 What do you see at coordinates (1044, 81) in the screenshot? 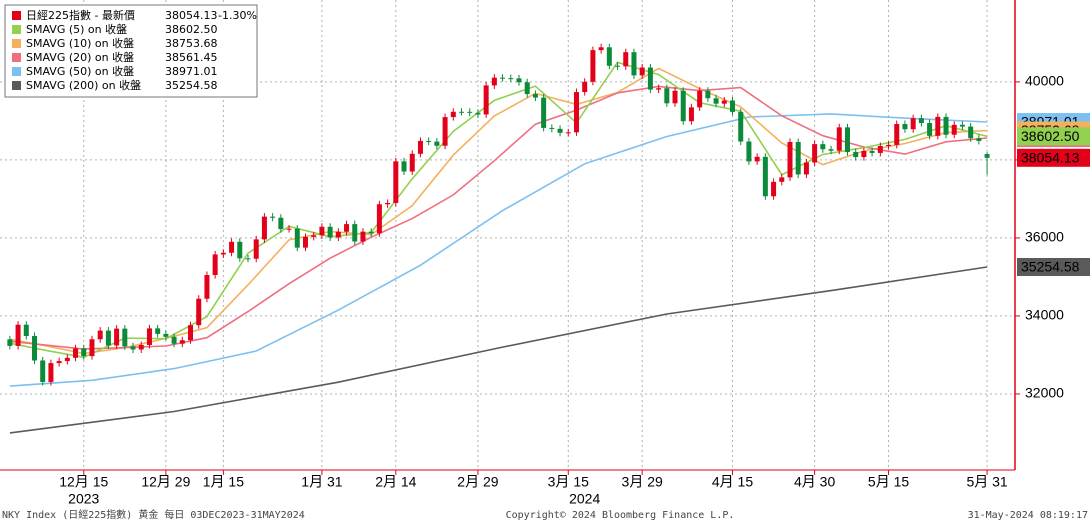
I see `y-tick-label: 40000` at bounding box center [1044, 81].